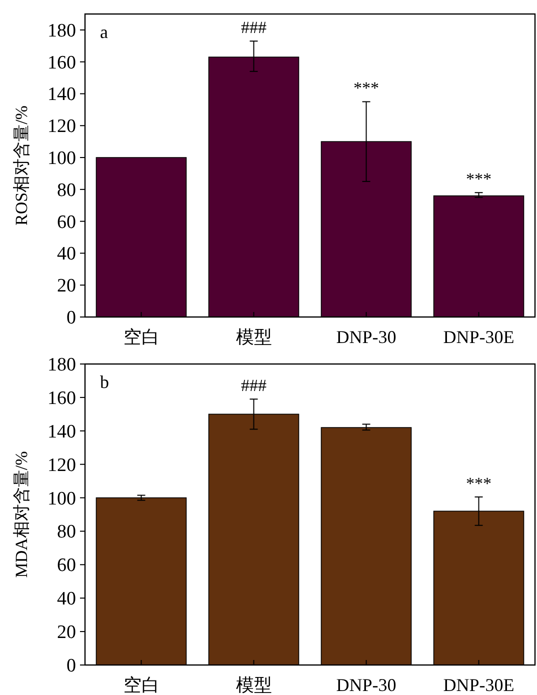 The image size is (537, 695). I want to click on y-axis-title: ROS相对含量/%, so click(21, 166).